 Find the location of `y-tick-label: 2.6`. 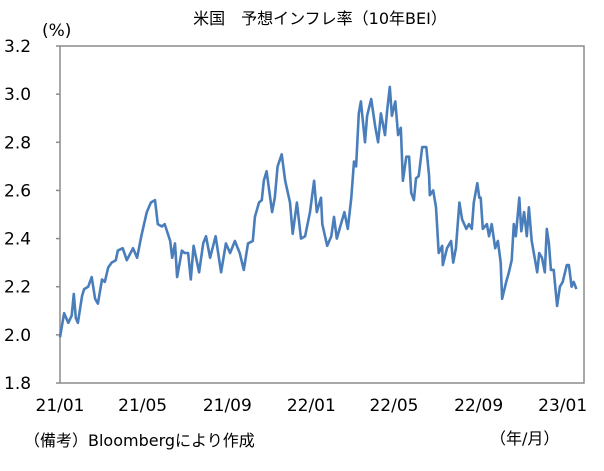

y-tick-label: 2.6 is located at coordinates (17, 191).